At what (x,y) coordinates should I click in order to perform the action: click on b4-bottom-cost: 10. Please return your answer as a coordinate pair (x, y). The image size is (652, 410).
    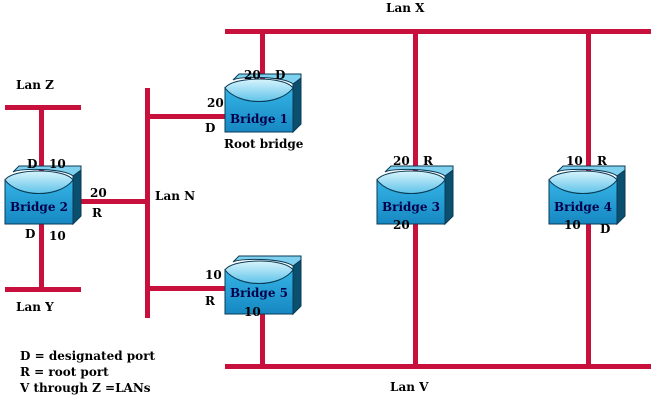
    Looking at the image, I should click on (572, 225).